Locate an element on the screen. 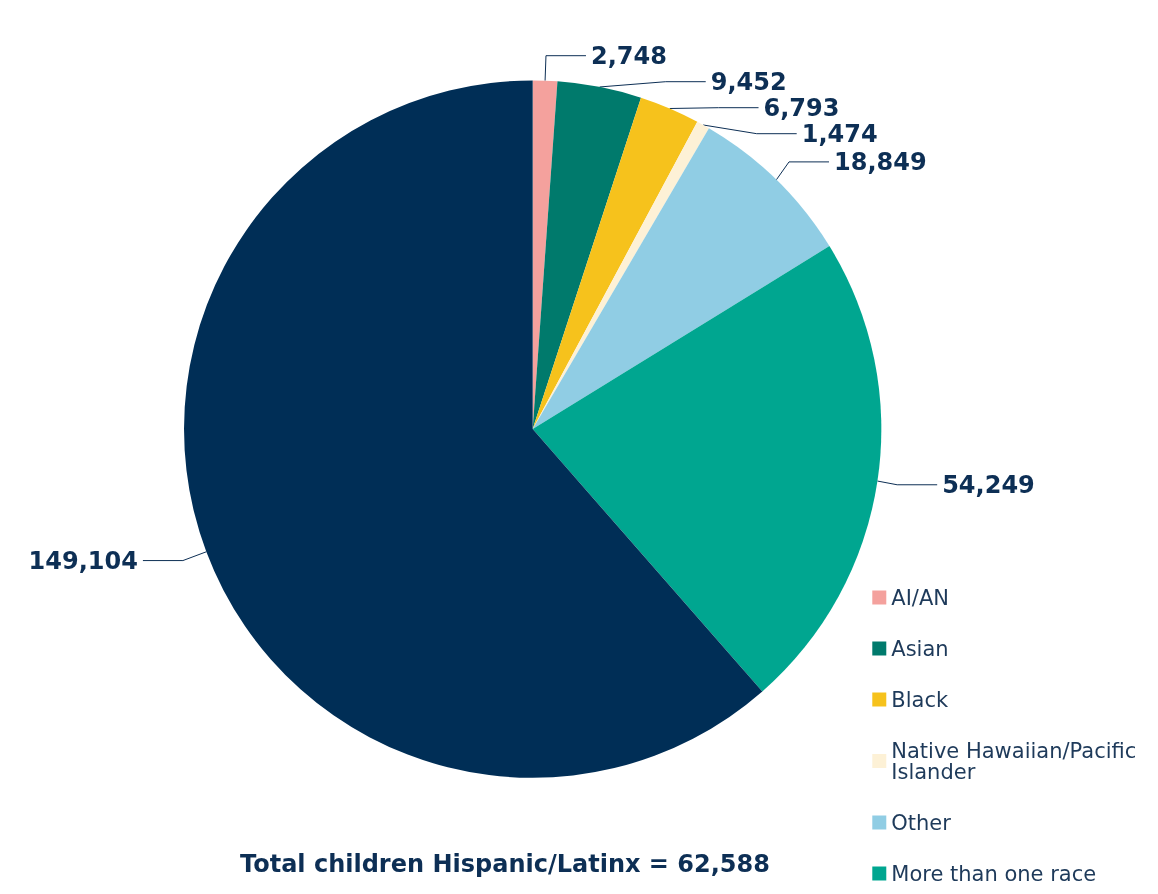 This screenshot has width=1158, height=894. data-label: 1,474 is located at coordinates (839, 133).